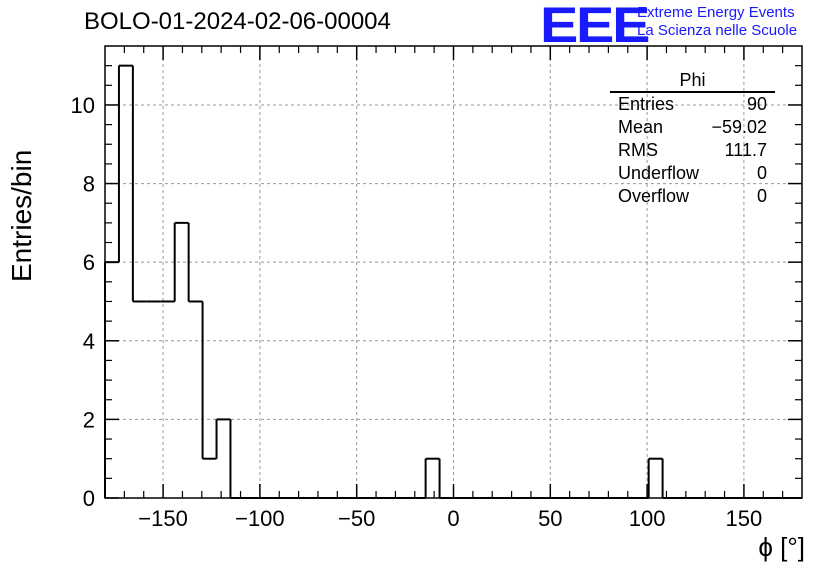 This screenshot has height=572, width=836. I want to click on stats-value: 90, so click(756, 104).